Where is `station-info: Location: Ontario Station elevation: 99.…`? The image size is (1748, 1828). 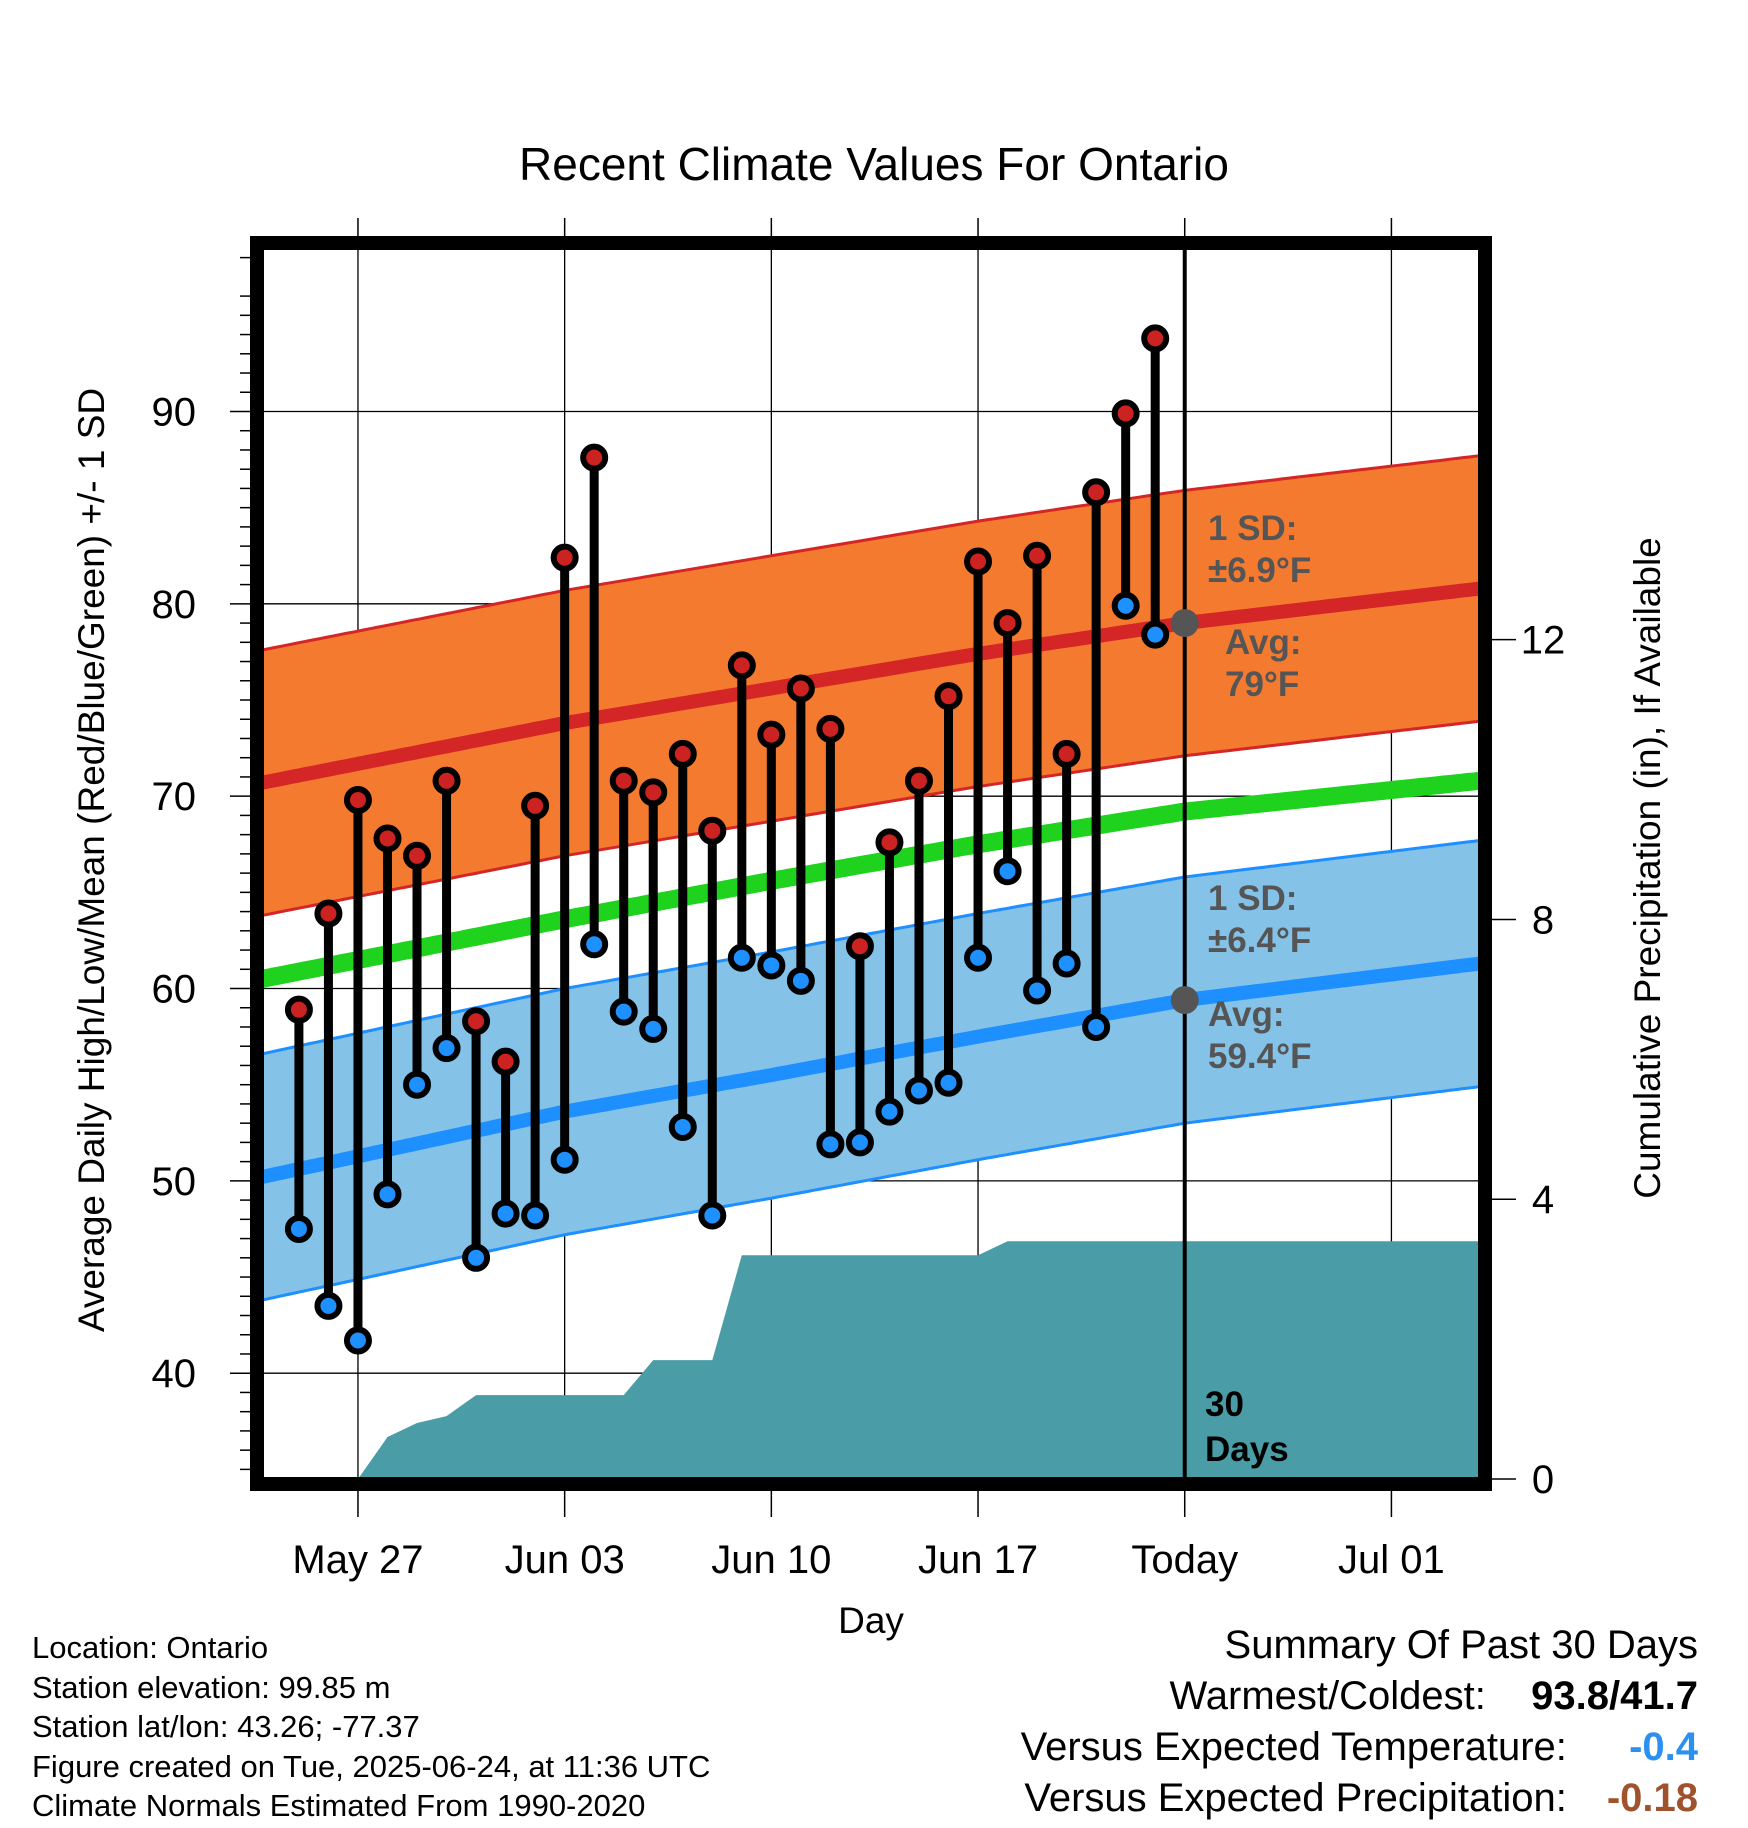
station-info: Location: Ontario Station elevation: 99.… is located at coordinates (371, 1727).